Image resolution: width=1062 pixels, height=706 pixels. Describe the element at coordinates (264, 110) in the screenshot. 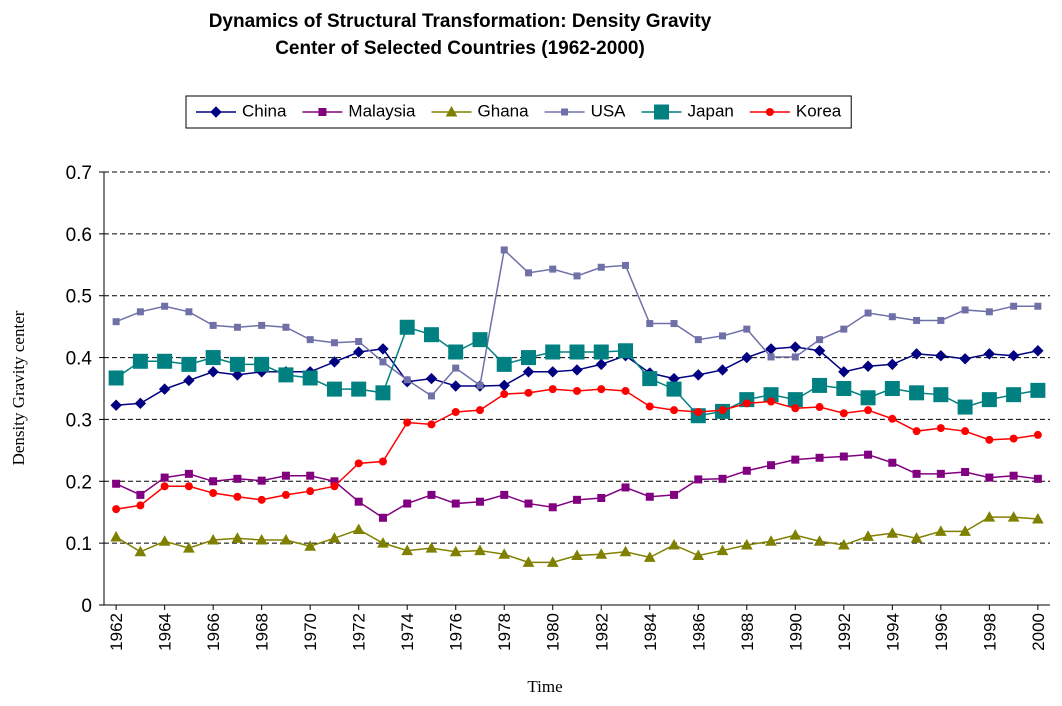

I see `legend-label: China` at that location.